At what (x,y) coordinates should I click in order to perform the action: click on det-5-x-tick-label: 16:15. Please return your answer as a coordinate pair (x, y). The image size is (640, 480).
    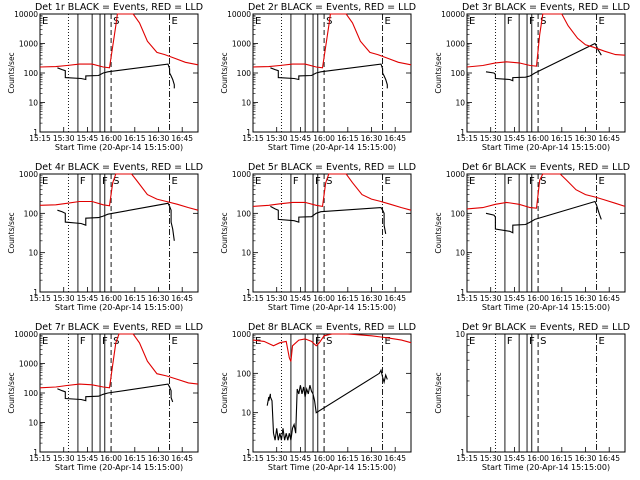
    Looking at the image, I should click on (348, 298).